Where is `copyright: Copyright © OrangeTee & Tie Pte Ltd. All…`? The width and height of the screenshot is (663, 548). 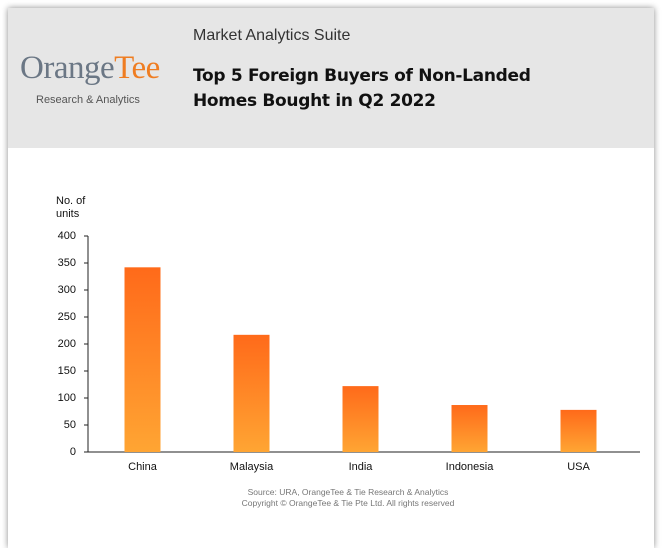 copyright: Copyright © OrangeTee & Tie Pte Ltd. All… is located at coordinates (348, 503).